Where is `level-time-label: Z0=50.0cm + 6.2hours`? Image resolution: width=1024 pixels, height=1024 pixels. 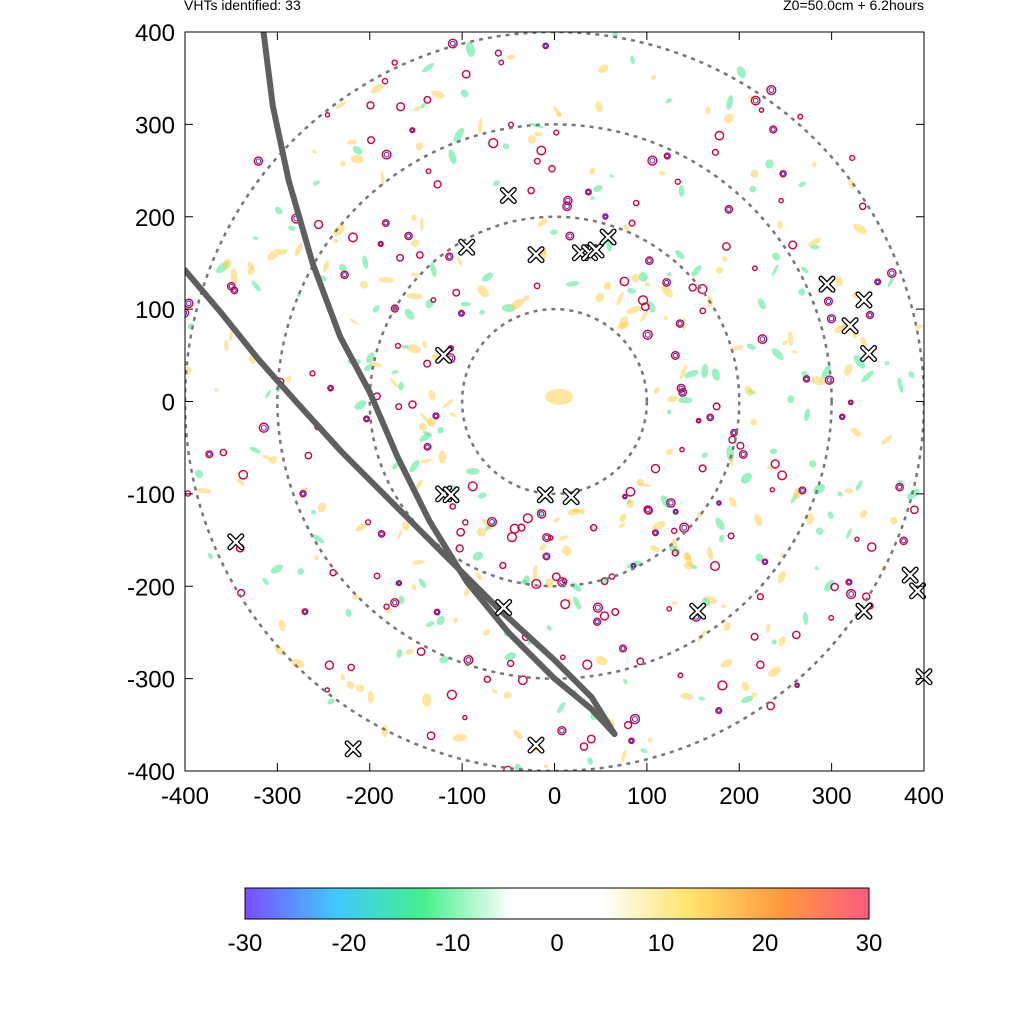 level-time-label: Z0=50.0cm + 6.2hours is located at coordinates (853, 6).